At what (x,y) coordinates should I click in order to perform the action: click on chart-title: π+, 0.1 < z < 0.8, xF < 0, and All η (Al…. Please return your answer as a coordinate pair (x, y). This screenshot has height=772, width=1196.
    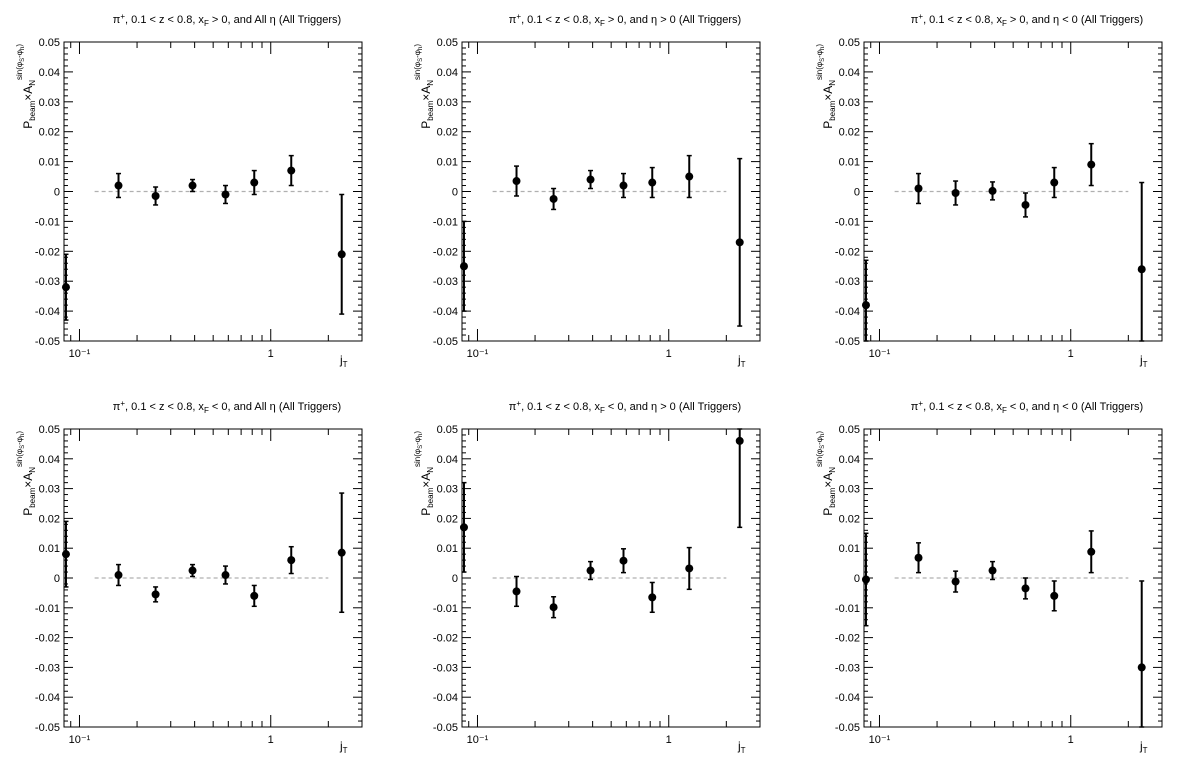
    Looking at the image, I should click on (227, 407).